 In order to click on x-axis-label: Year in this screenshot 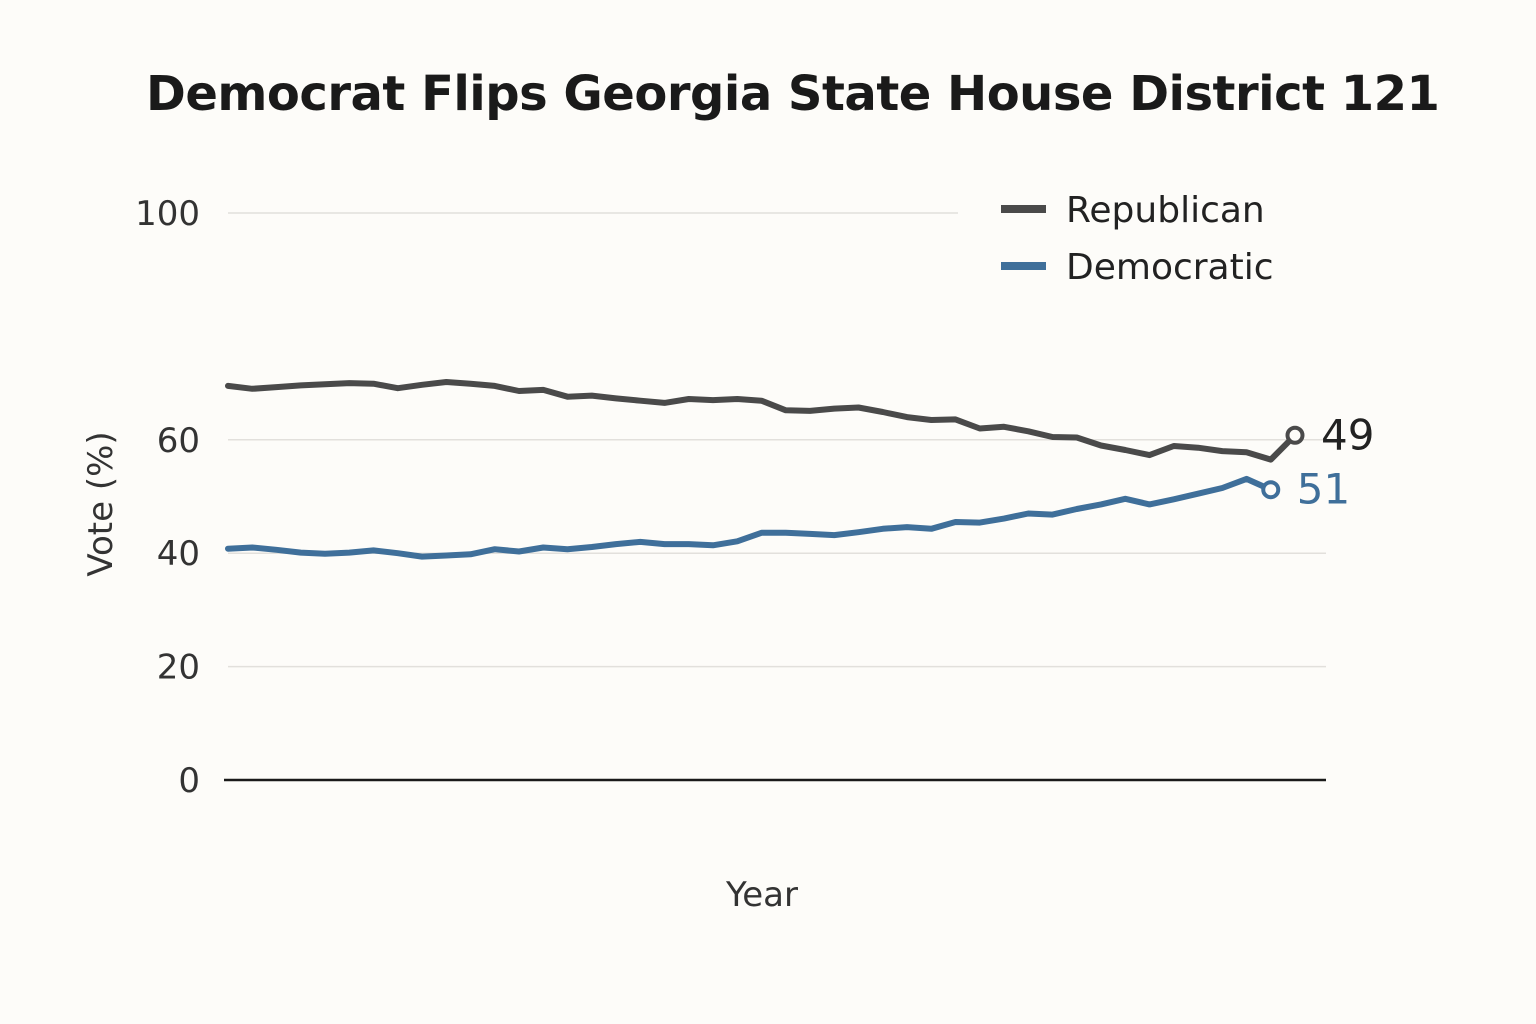, I will do `click(761, 895)`.